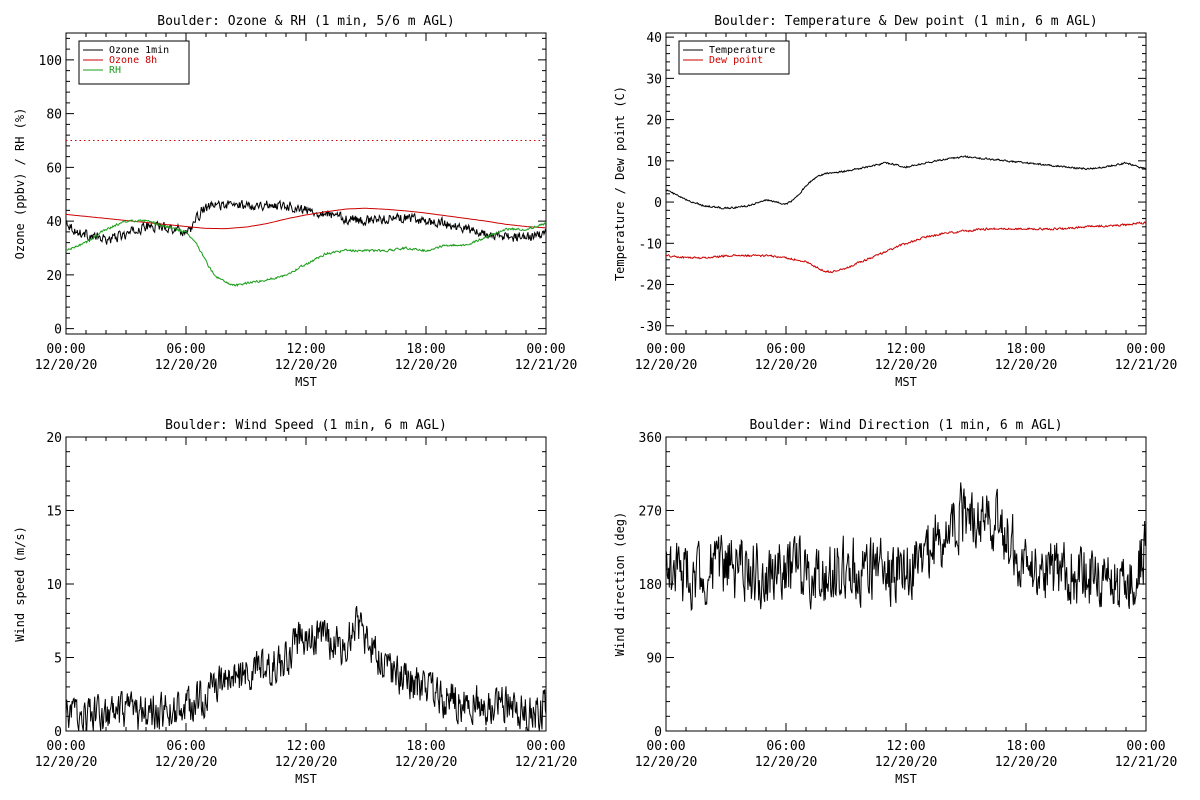  I want to click on chart-title: Boulder: Wind Direction (1 min, 6 m AGL), so click(905, 425).